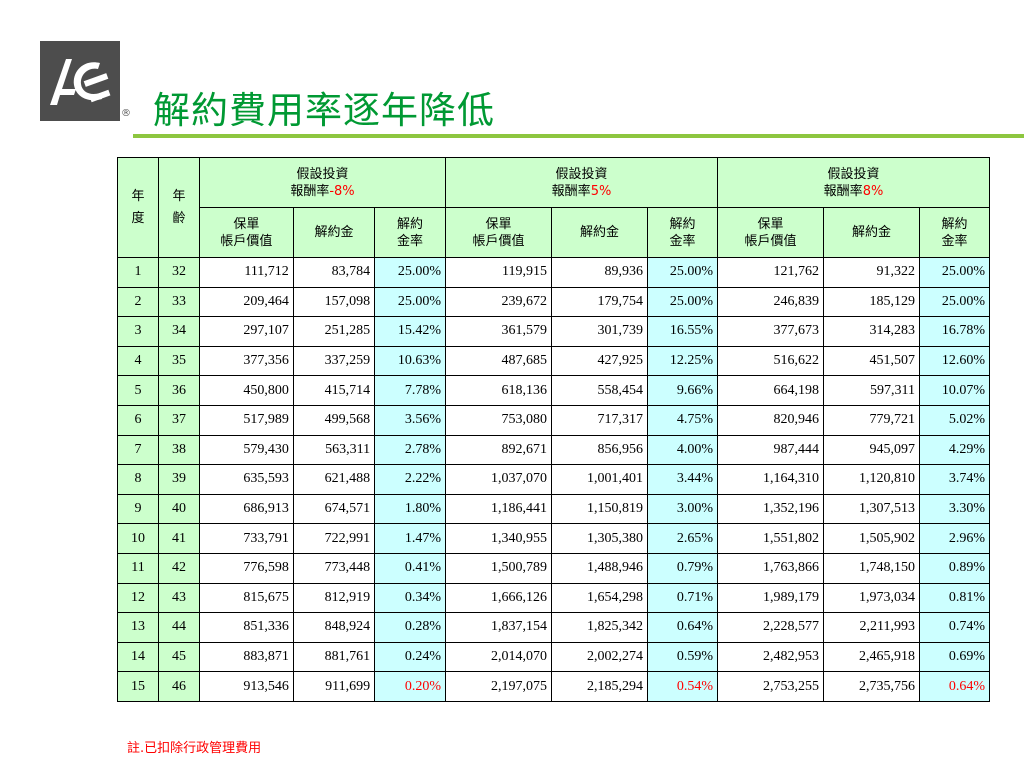 The image size is (1024, 768). Describe the element at coordinates (246, 331) in the screenshot. I see `value-cell: 297,107` at that location.